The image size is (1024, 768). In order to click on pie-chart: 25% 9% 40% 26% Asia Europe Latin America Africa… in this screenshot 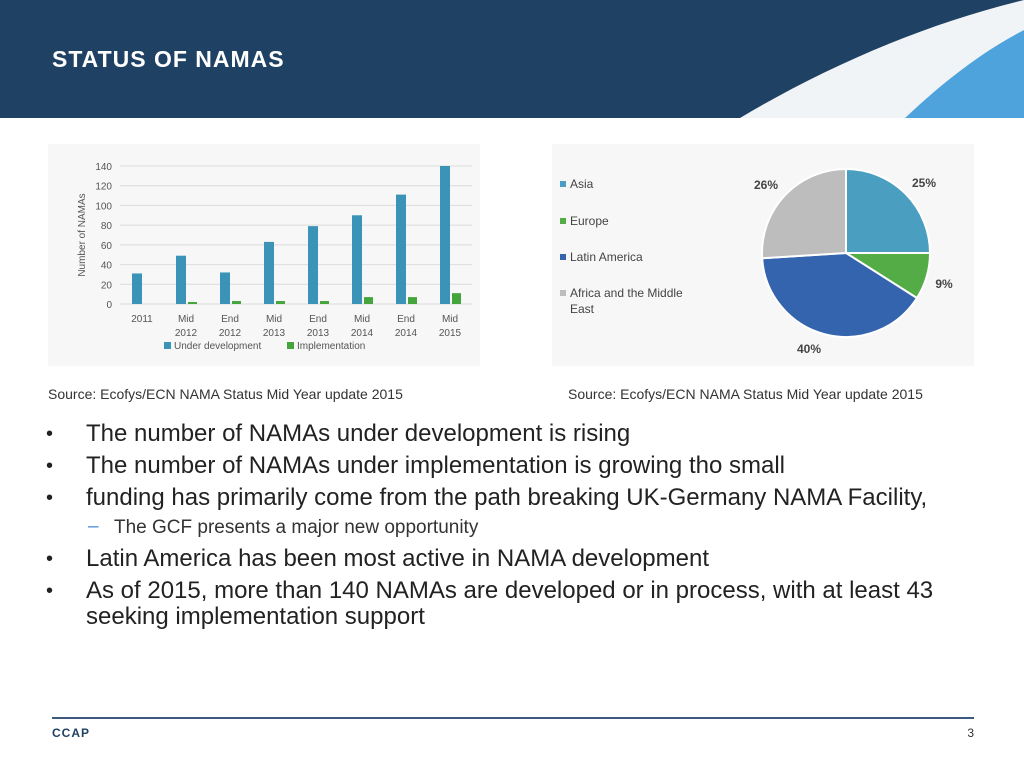, I will do `click(763, 255)`.